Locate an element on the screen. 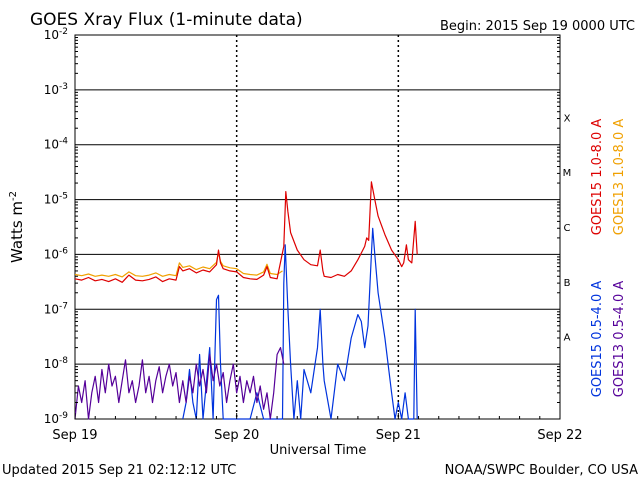 Image resolution: width=640 pixels, height=480 pixels. x-tick-label: Sep 21 is located at coordinates (398, 435).